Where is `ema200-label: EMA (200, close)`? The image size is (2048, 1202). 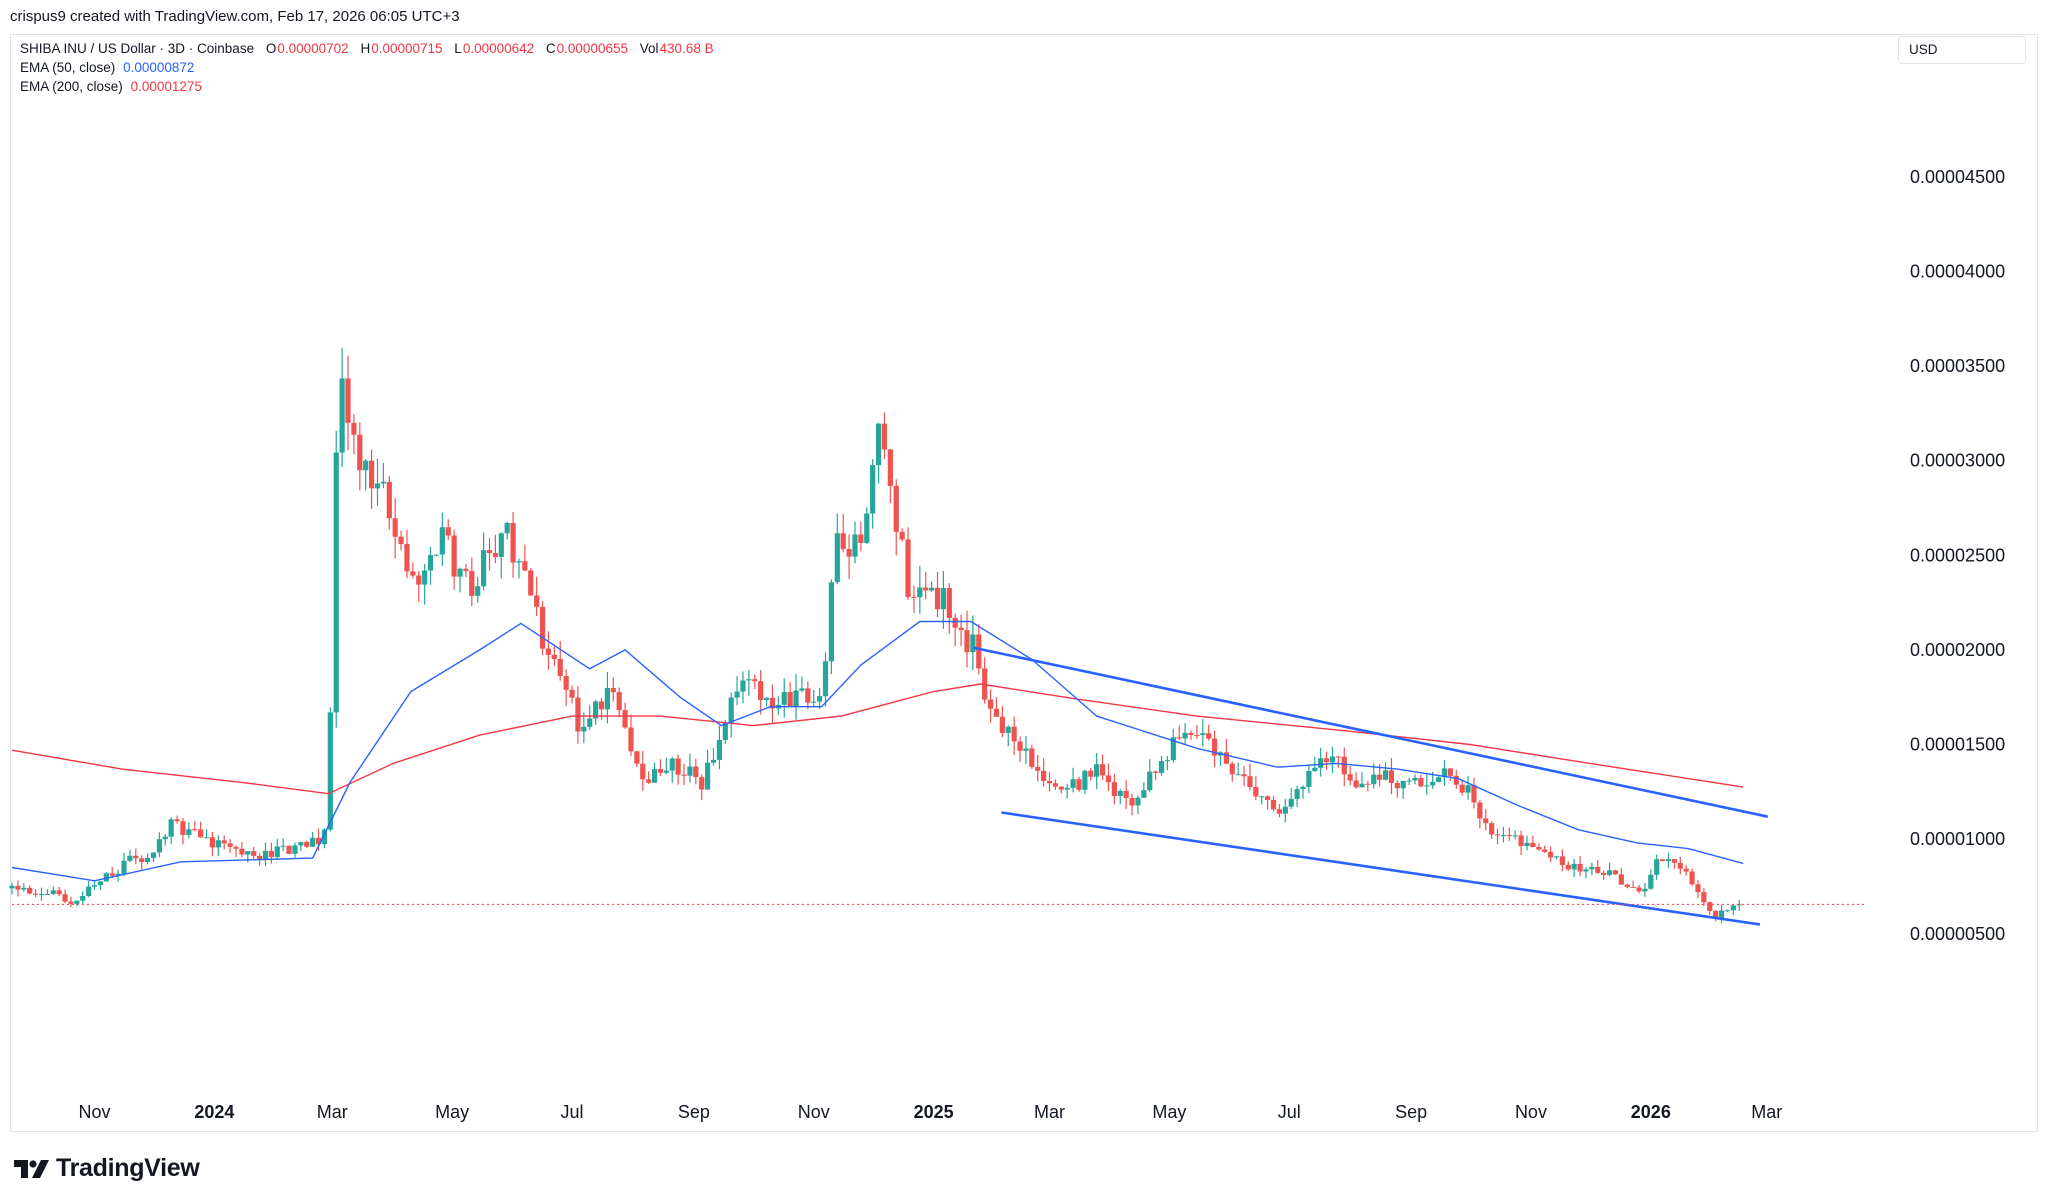
ema200-label: EMA (200, close) is located at coordinates (71, 86).